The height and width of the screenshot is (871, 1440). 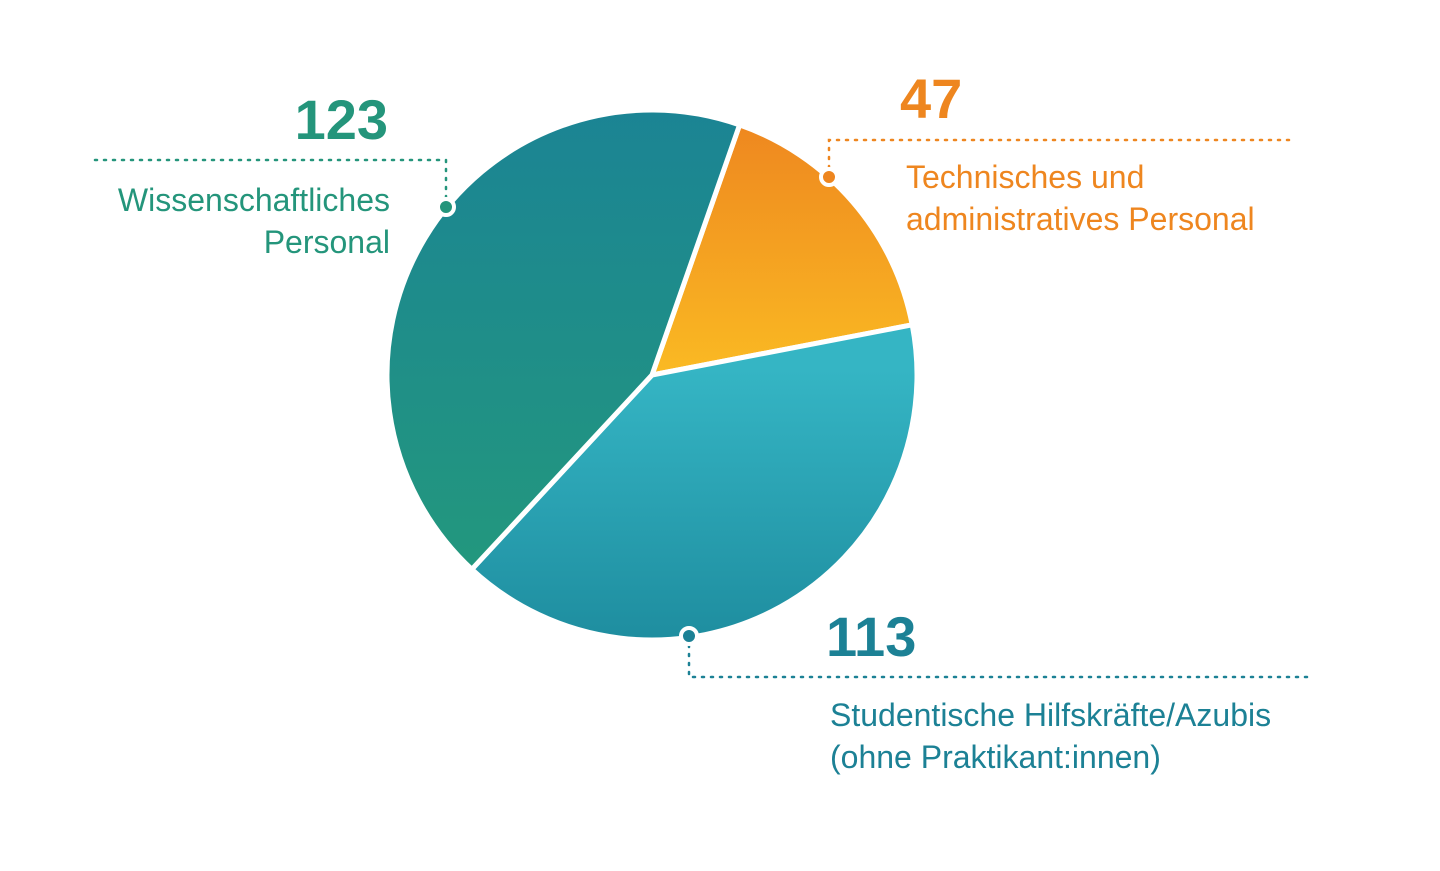 I want to click on category-label-studentische-hilfskraefte: (ohne Praktikant:innen), so click(x=995, y=757).